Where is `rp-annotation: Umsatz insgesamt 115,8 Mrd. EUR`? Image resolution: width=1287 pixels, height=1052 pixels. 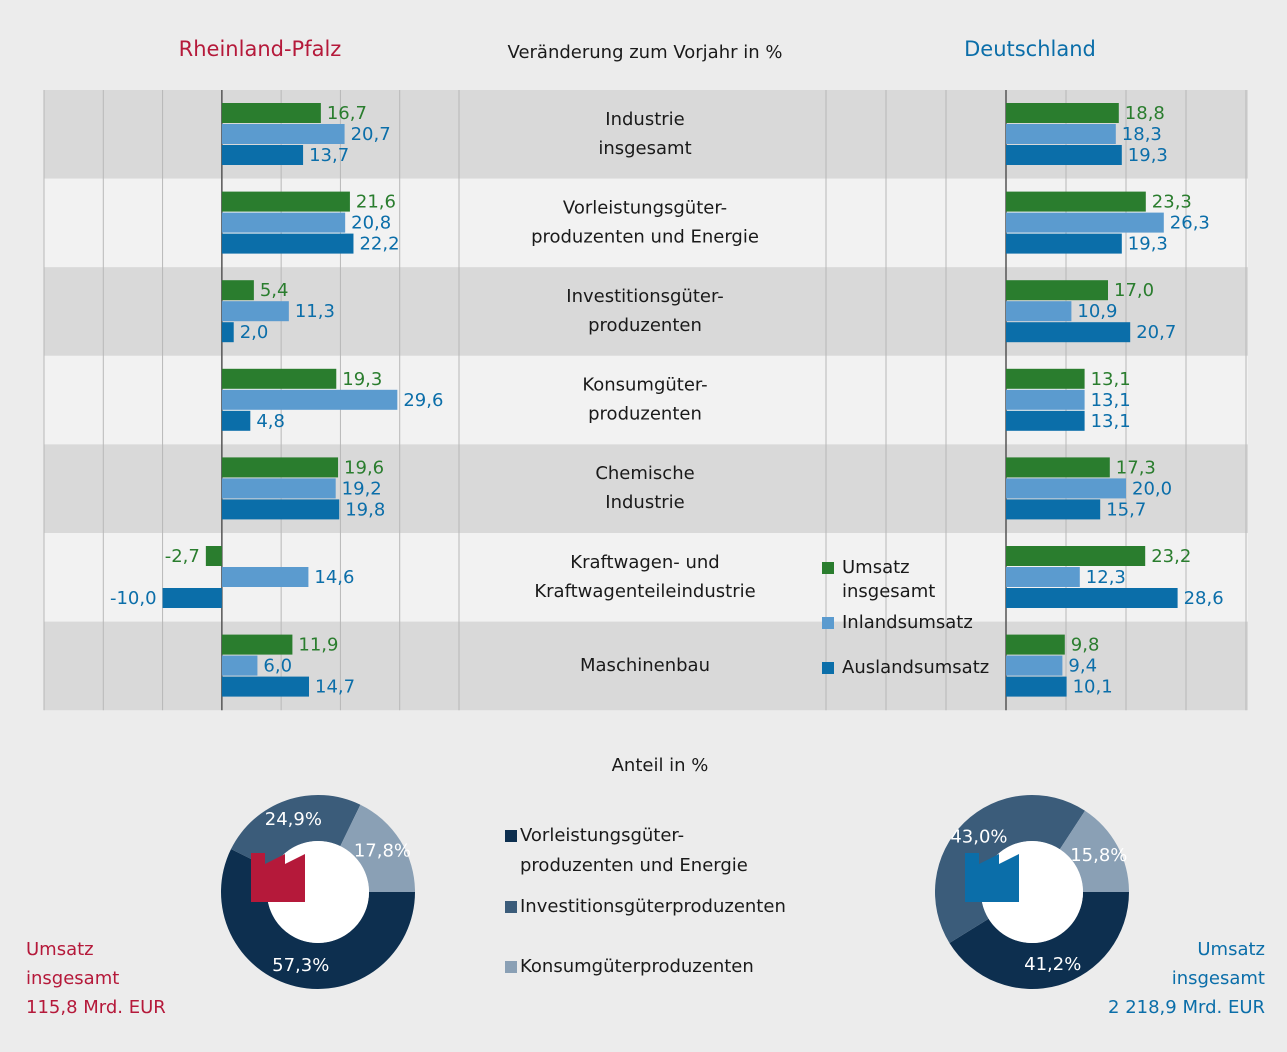
rp-annotation: Umsatz insgesamt 115,8 Mrd. EUR is located at coordinates (96, 978).